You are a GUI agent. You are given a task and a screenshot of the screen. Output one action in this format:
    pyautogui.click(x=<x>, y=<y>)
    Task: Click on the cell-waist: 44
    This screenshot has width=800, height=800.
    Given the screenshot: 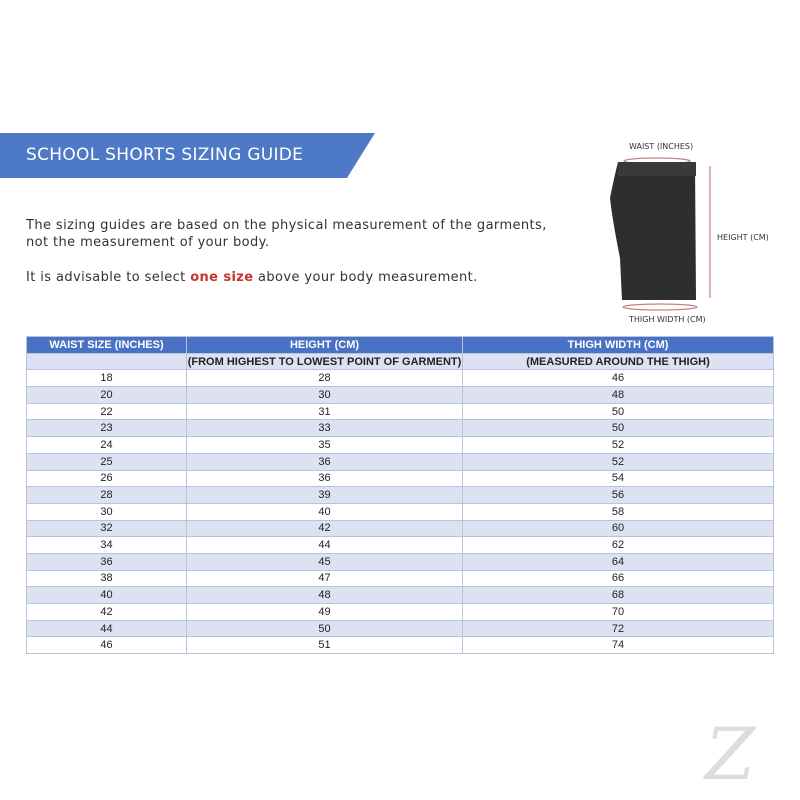 What is the action you would take?
    pyautogui.click(x=106, y=628)
    